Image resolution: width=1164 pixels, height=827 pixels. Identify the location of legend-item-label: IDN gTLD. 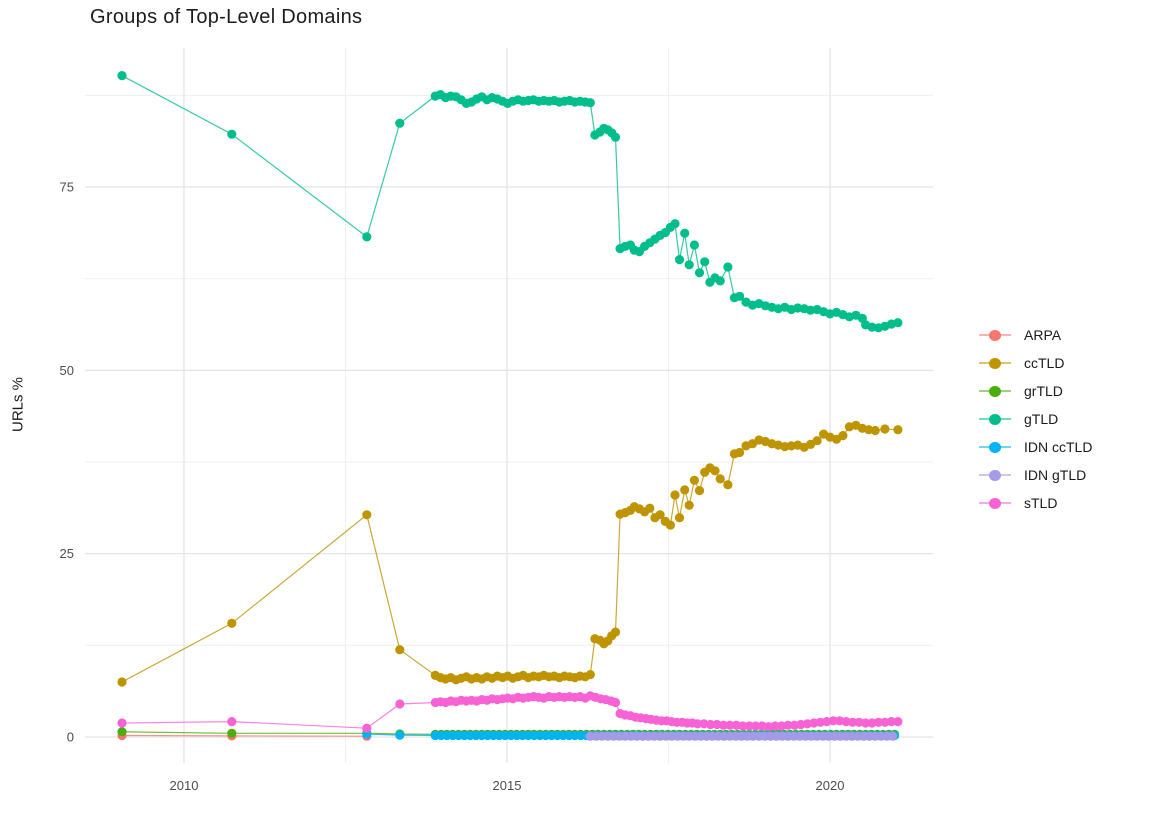
(1055, 475).